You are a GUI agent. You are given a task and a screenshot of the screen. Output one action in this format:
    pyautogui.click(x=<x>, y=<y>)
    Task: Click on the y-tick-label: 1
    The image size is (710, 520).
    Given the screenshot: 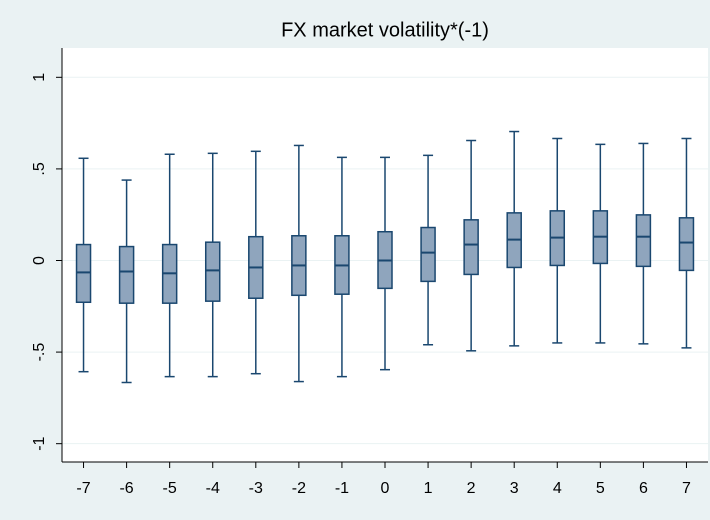 What is the action you would take?
    pyautogui.click(x=39, y=77)
    